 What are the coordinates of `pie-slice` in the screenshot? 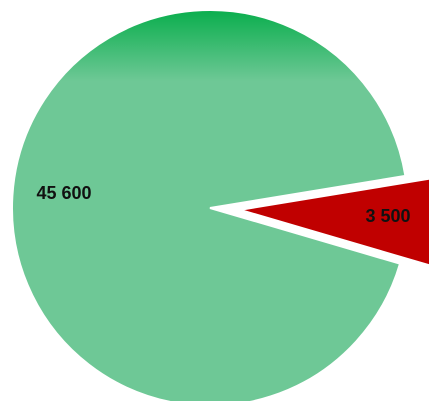 It's located at (334, 222).